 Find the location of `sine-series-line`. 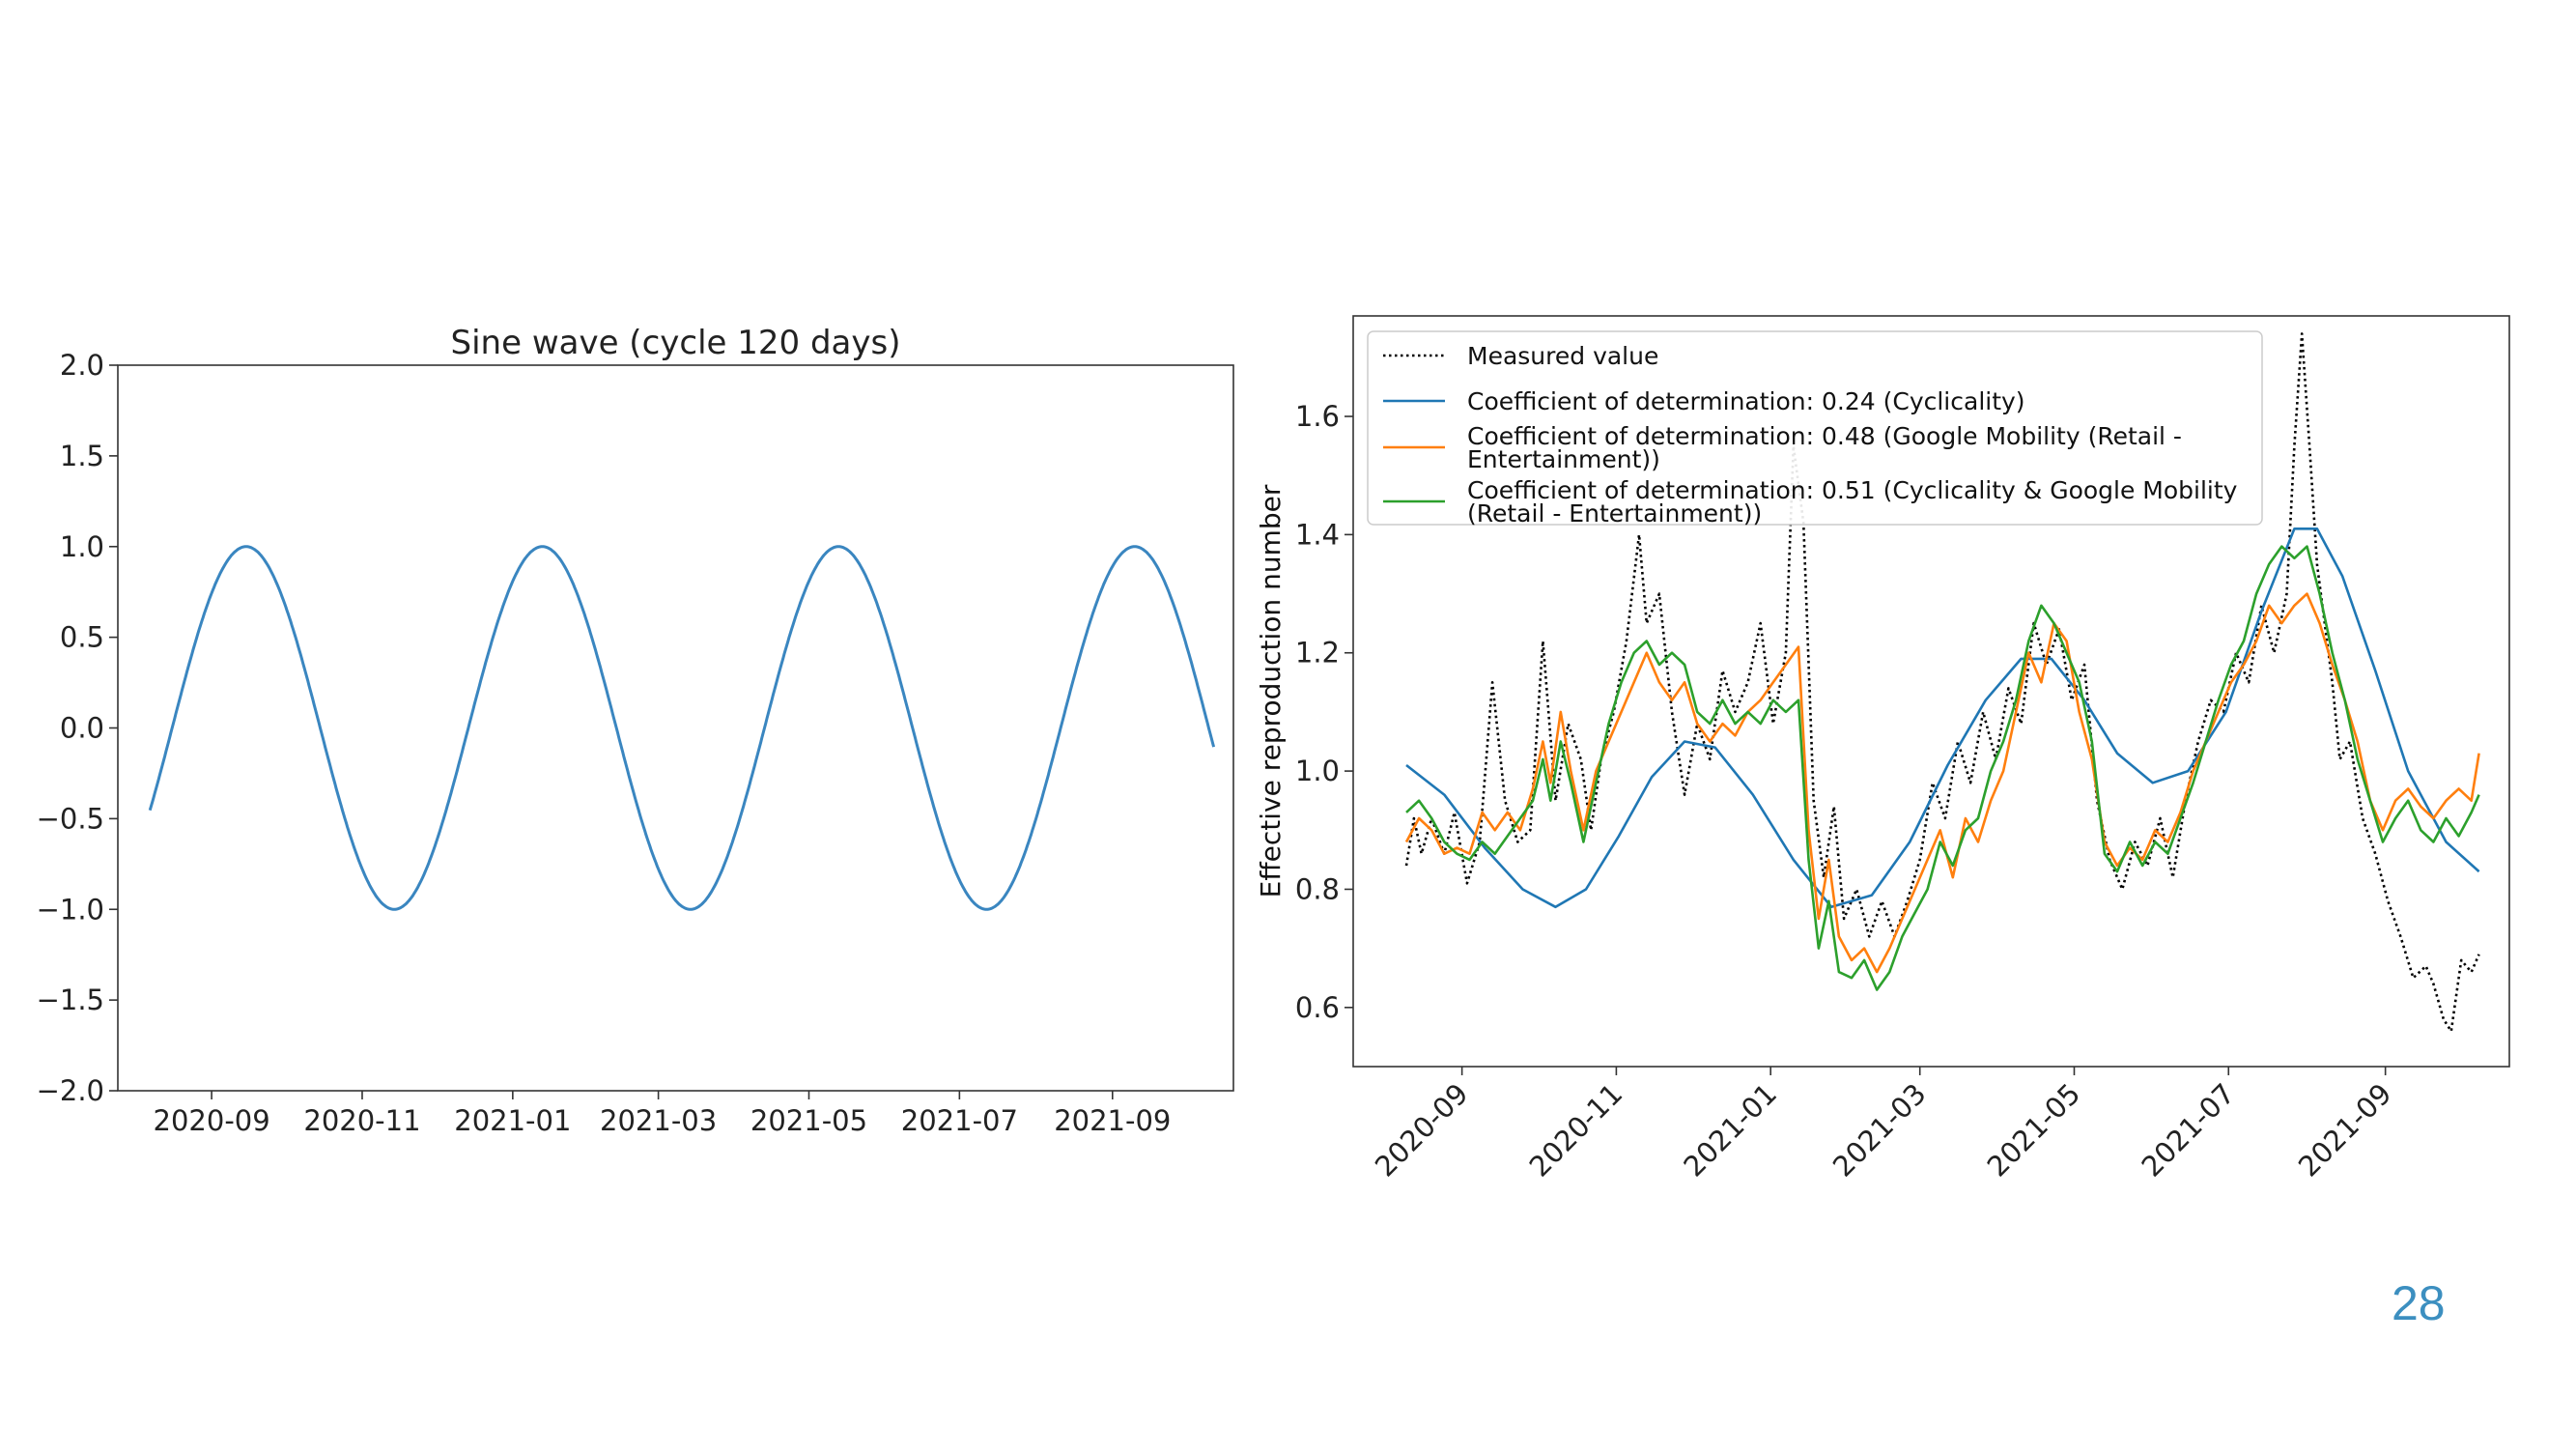

sine-series-line is located at coordinates (682, 728).